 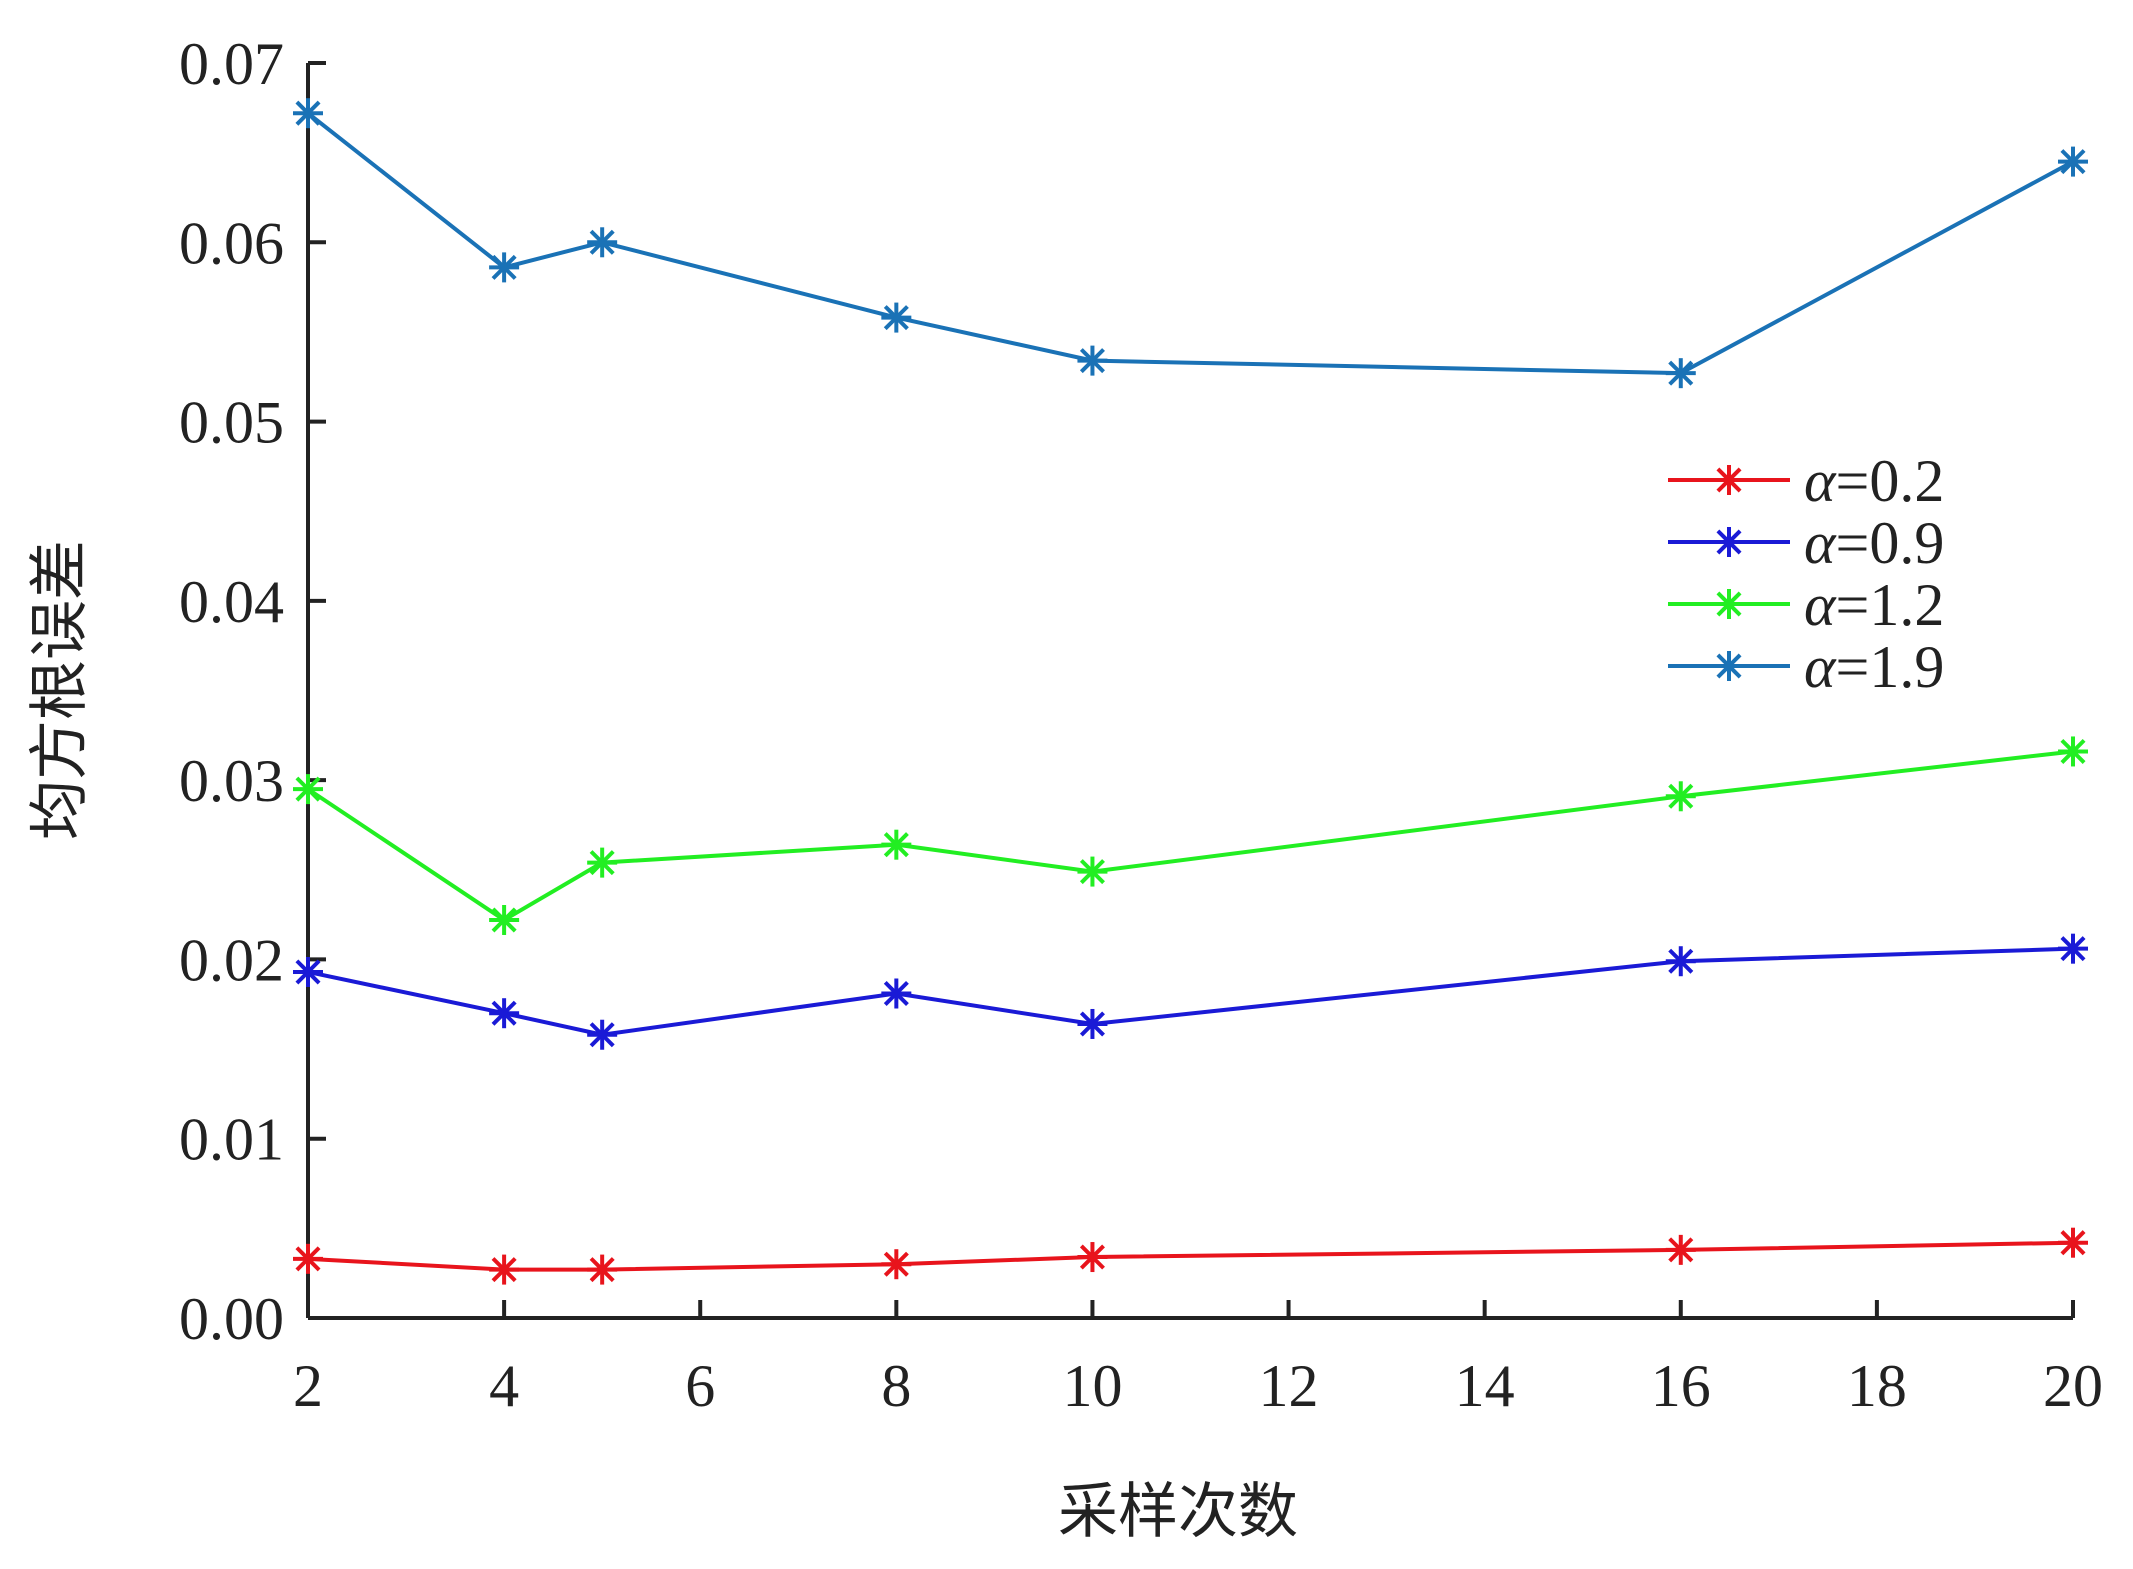 I want to click on legend-item: α=1.9, so click(x=1806, y=667).